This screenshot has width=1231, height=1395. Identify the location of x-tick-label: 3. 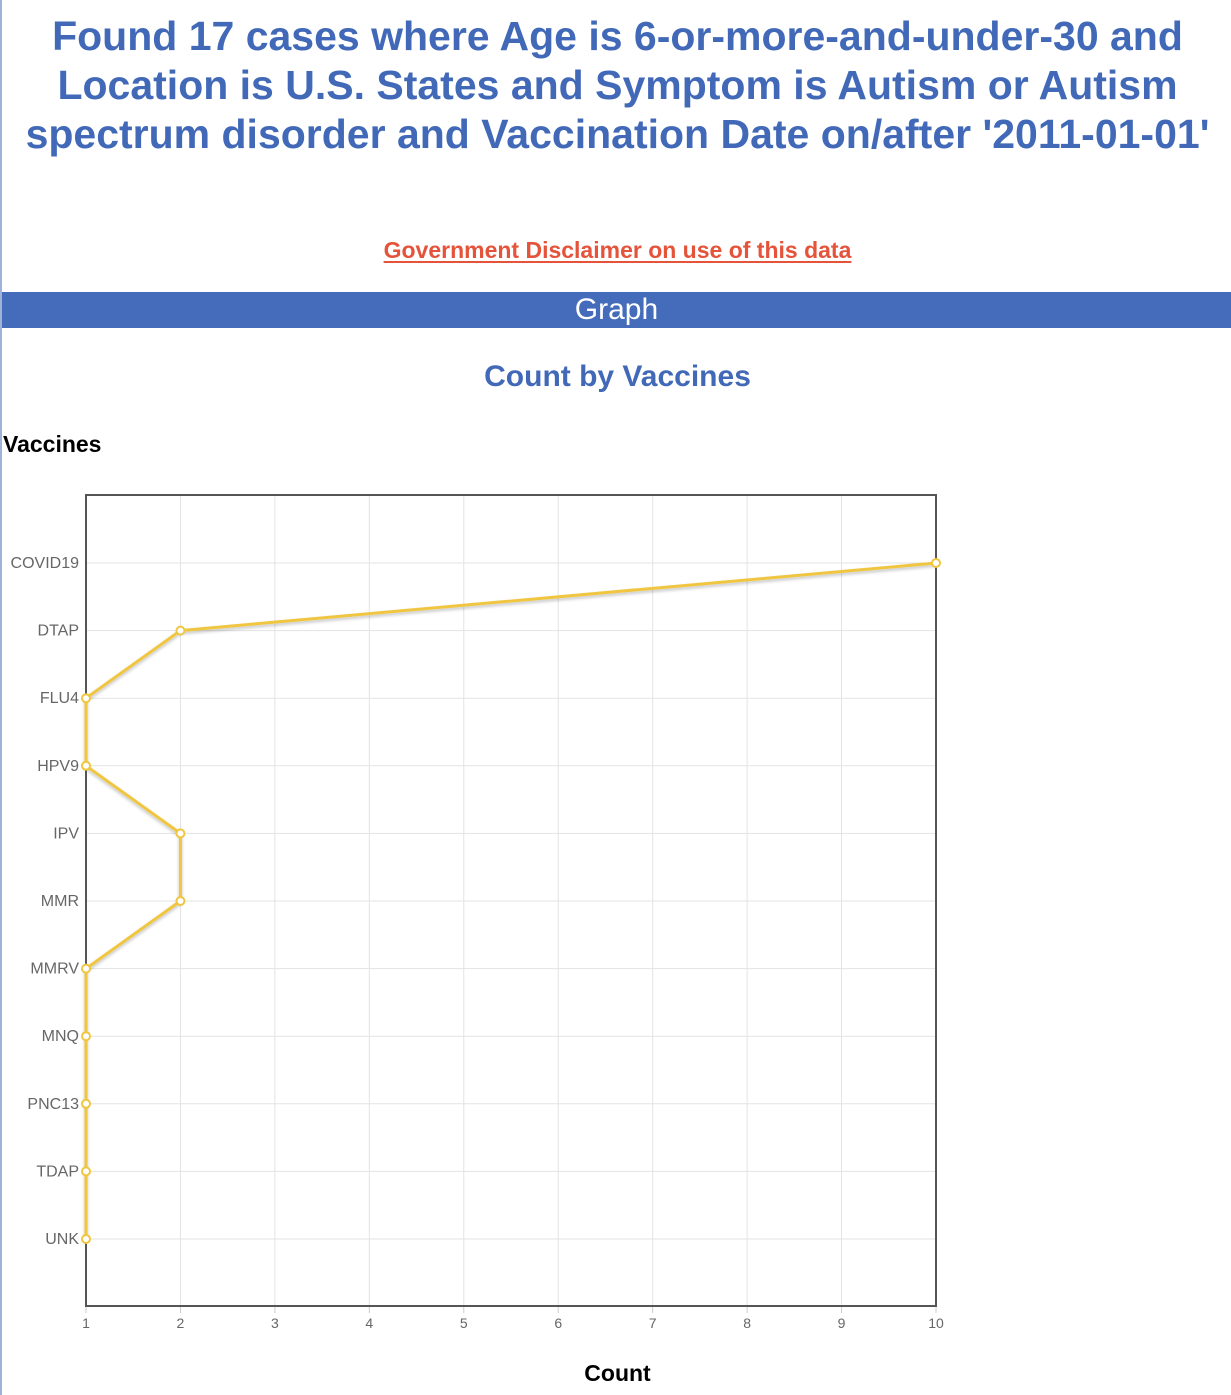
(275, 1323).